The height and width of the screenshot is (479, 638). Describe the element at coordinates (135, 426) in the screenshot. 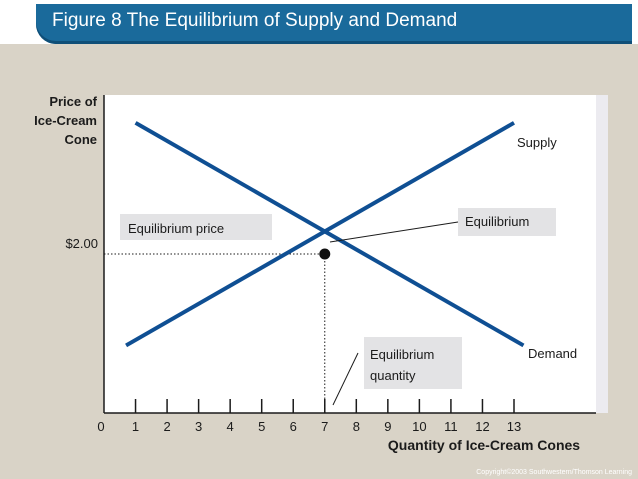

I see `x-tick-label: 1` at that location.